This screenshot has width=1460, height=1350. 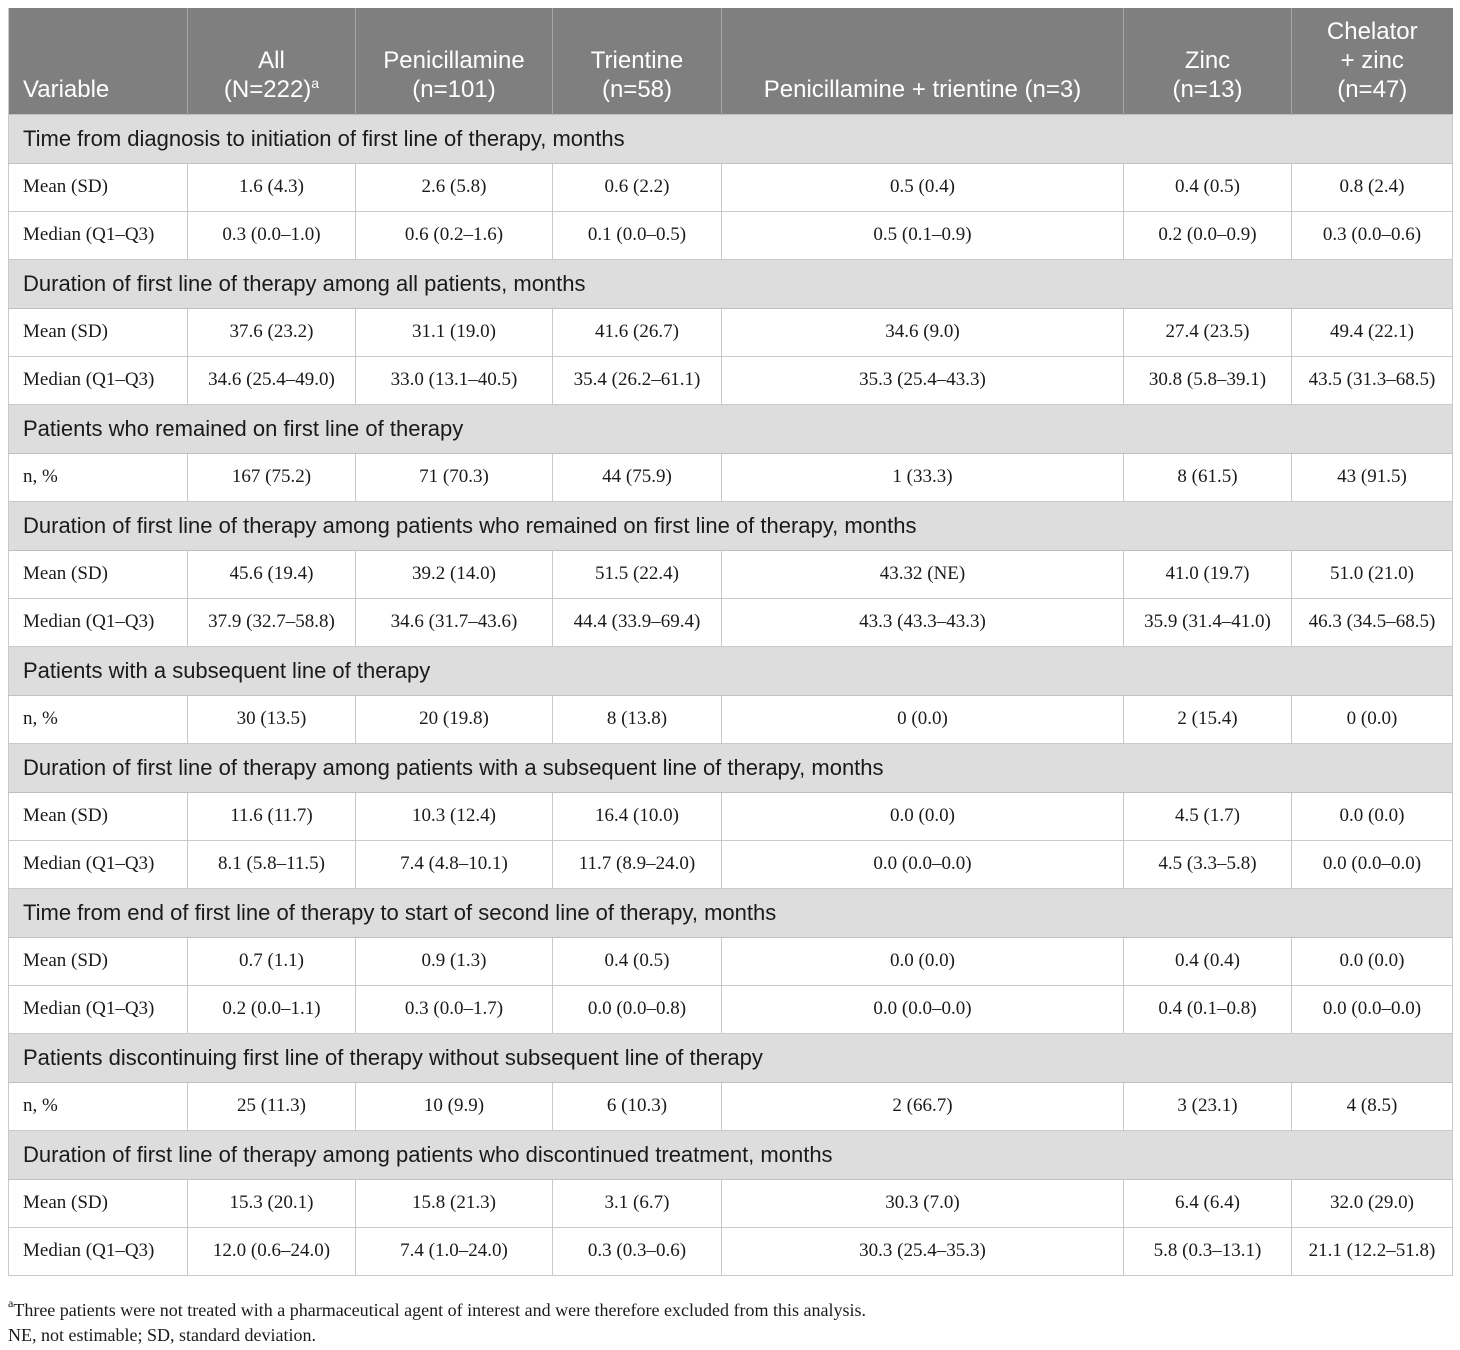 What do you see at coordinates (1207, 864) in the screenshot?
I see `table-cell: 4.5 (3.3–5.8)` at bounding box center [1207, 864].